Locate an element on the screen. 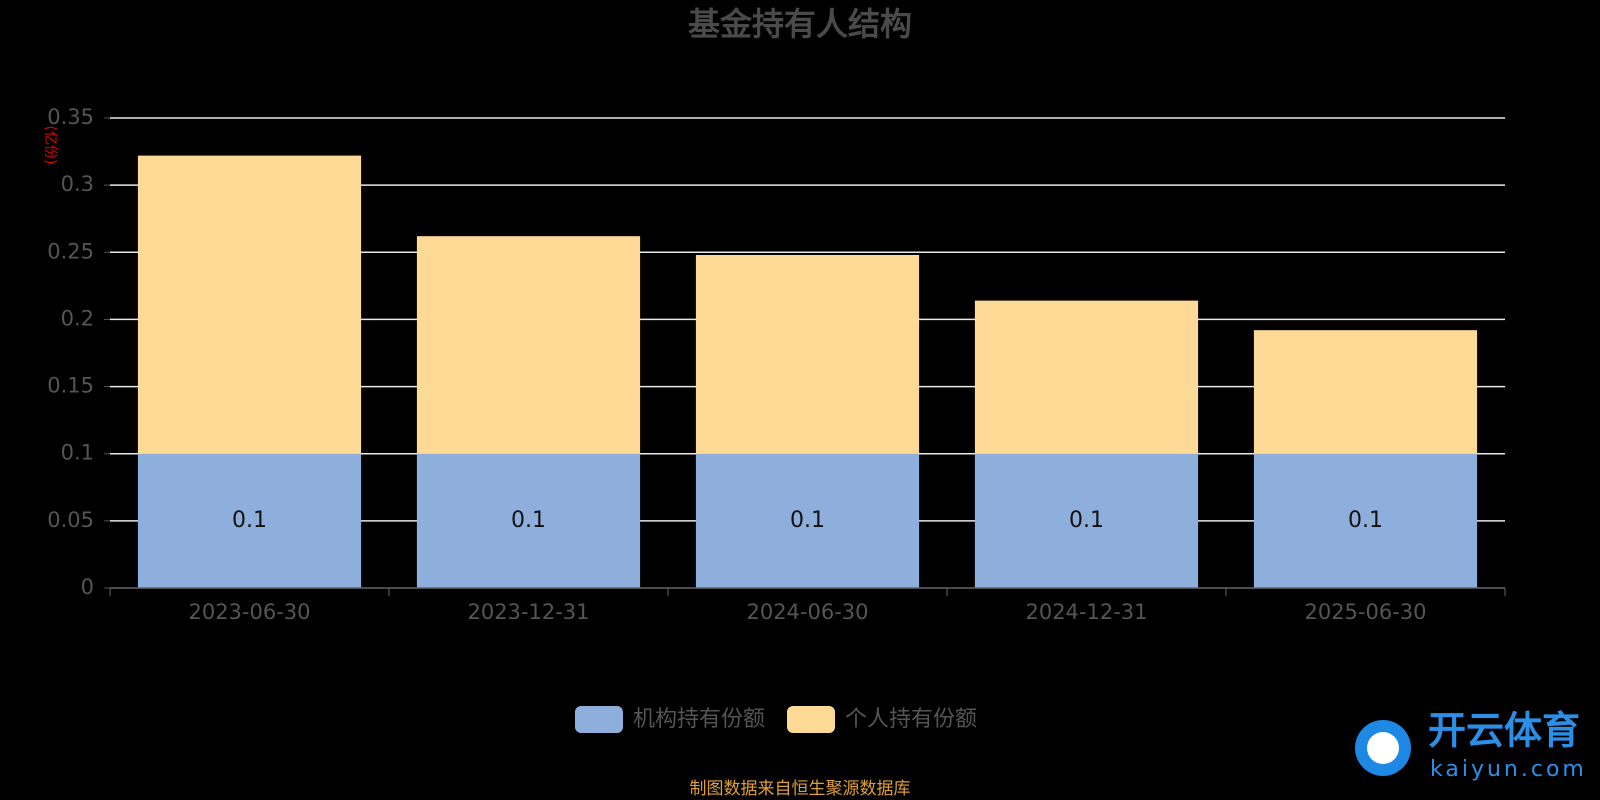 The width and height of the screenshot is (1600, 800). watermark-ball is located at coordinates (1383, 748).